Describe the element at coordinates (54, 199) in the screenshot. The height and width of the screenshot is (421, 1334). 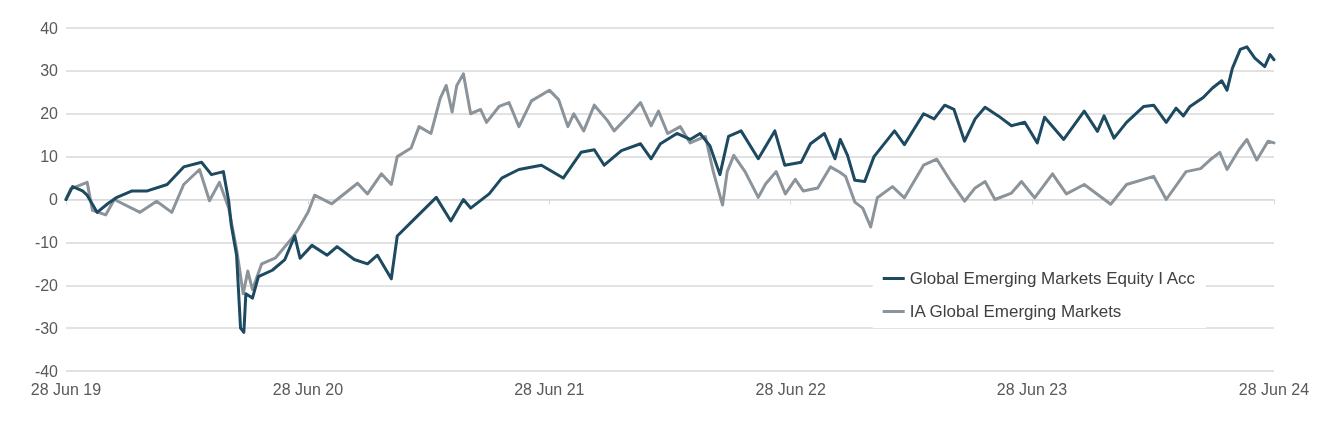
I see `y-tick-label: 0` at that location.